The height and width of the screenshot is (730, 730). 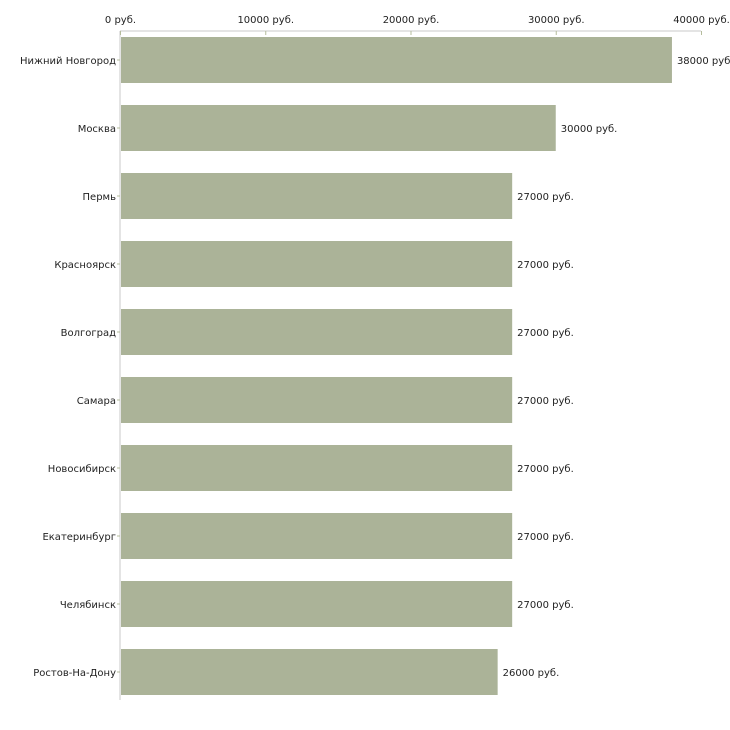 What do you see at coordinates (88, 605) in the screenshot?
I see `category-label: Челябинск` at bounding box center [88, 605].